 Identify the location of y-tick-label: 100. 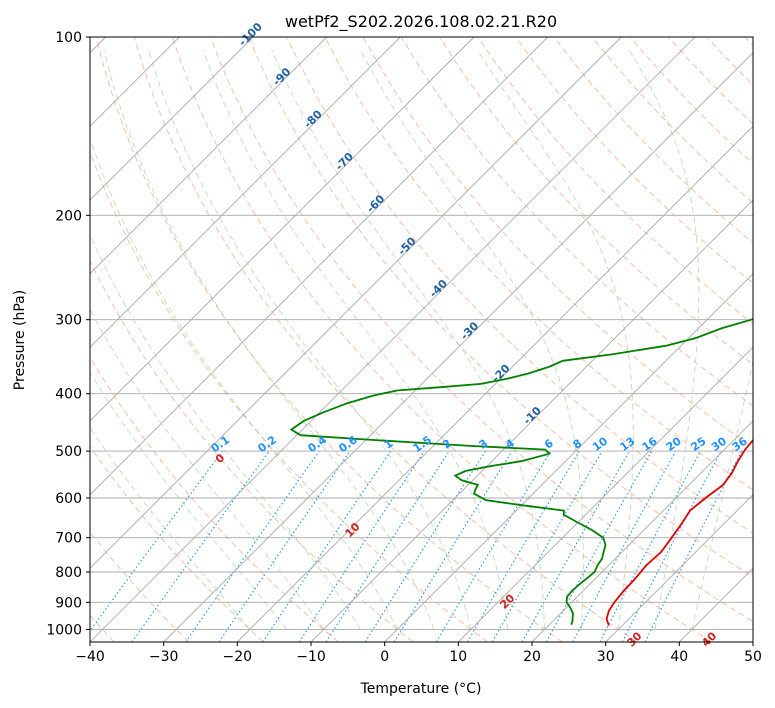
(68, 38).